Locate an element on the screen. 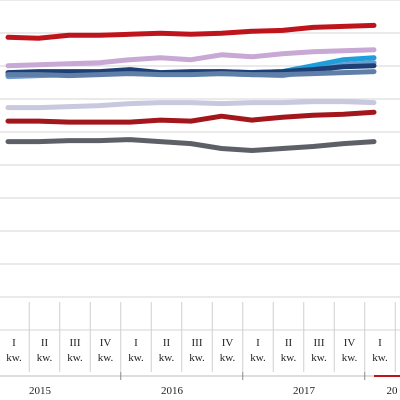 The height and width of the screenshot is (400, 400). year-label: 2016 is located at coordinates (172, 391).